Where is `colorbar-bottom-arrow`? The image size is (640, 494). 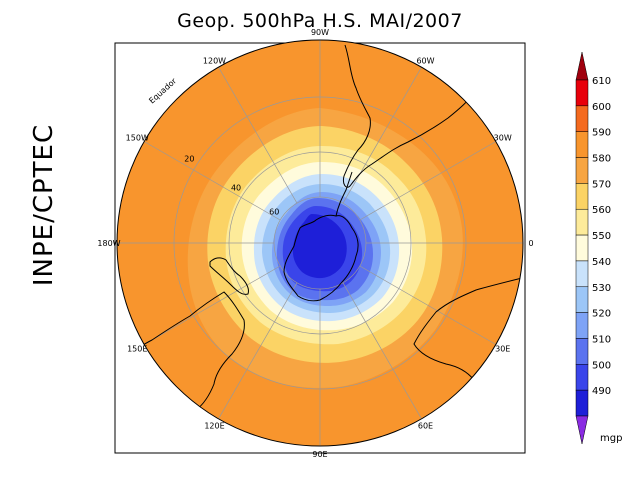
colorbar-bottom-arrow is located at coordinates (582, 430).